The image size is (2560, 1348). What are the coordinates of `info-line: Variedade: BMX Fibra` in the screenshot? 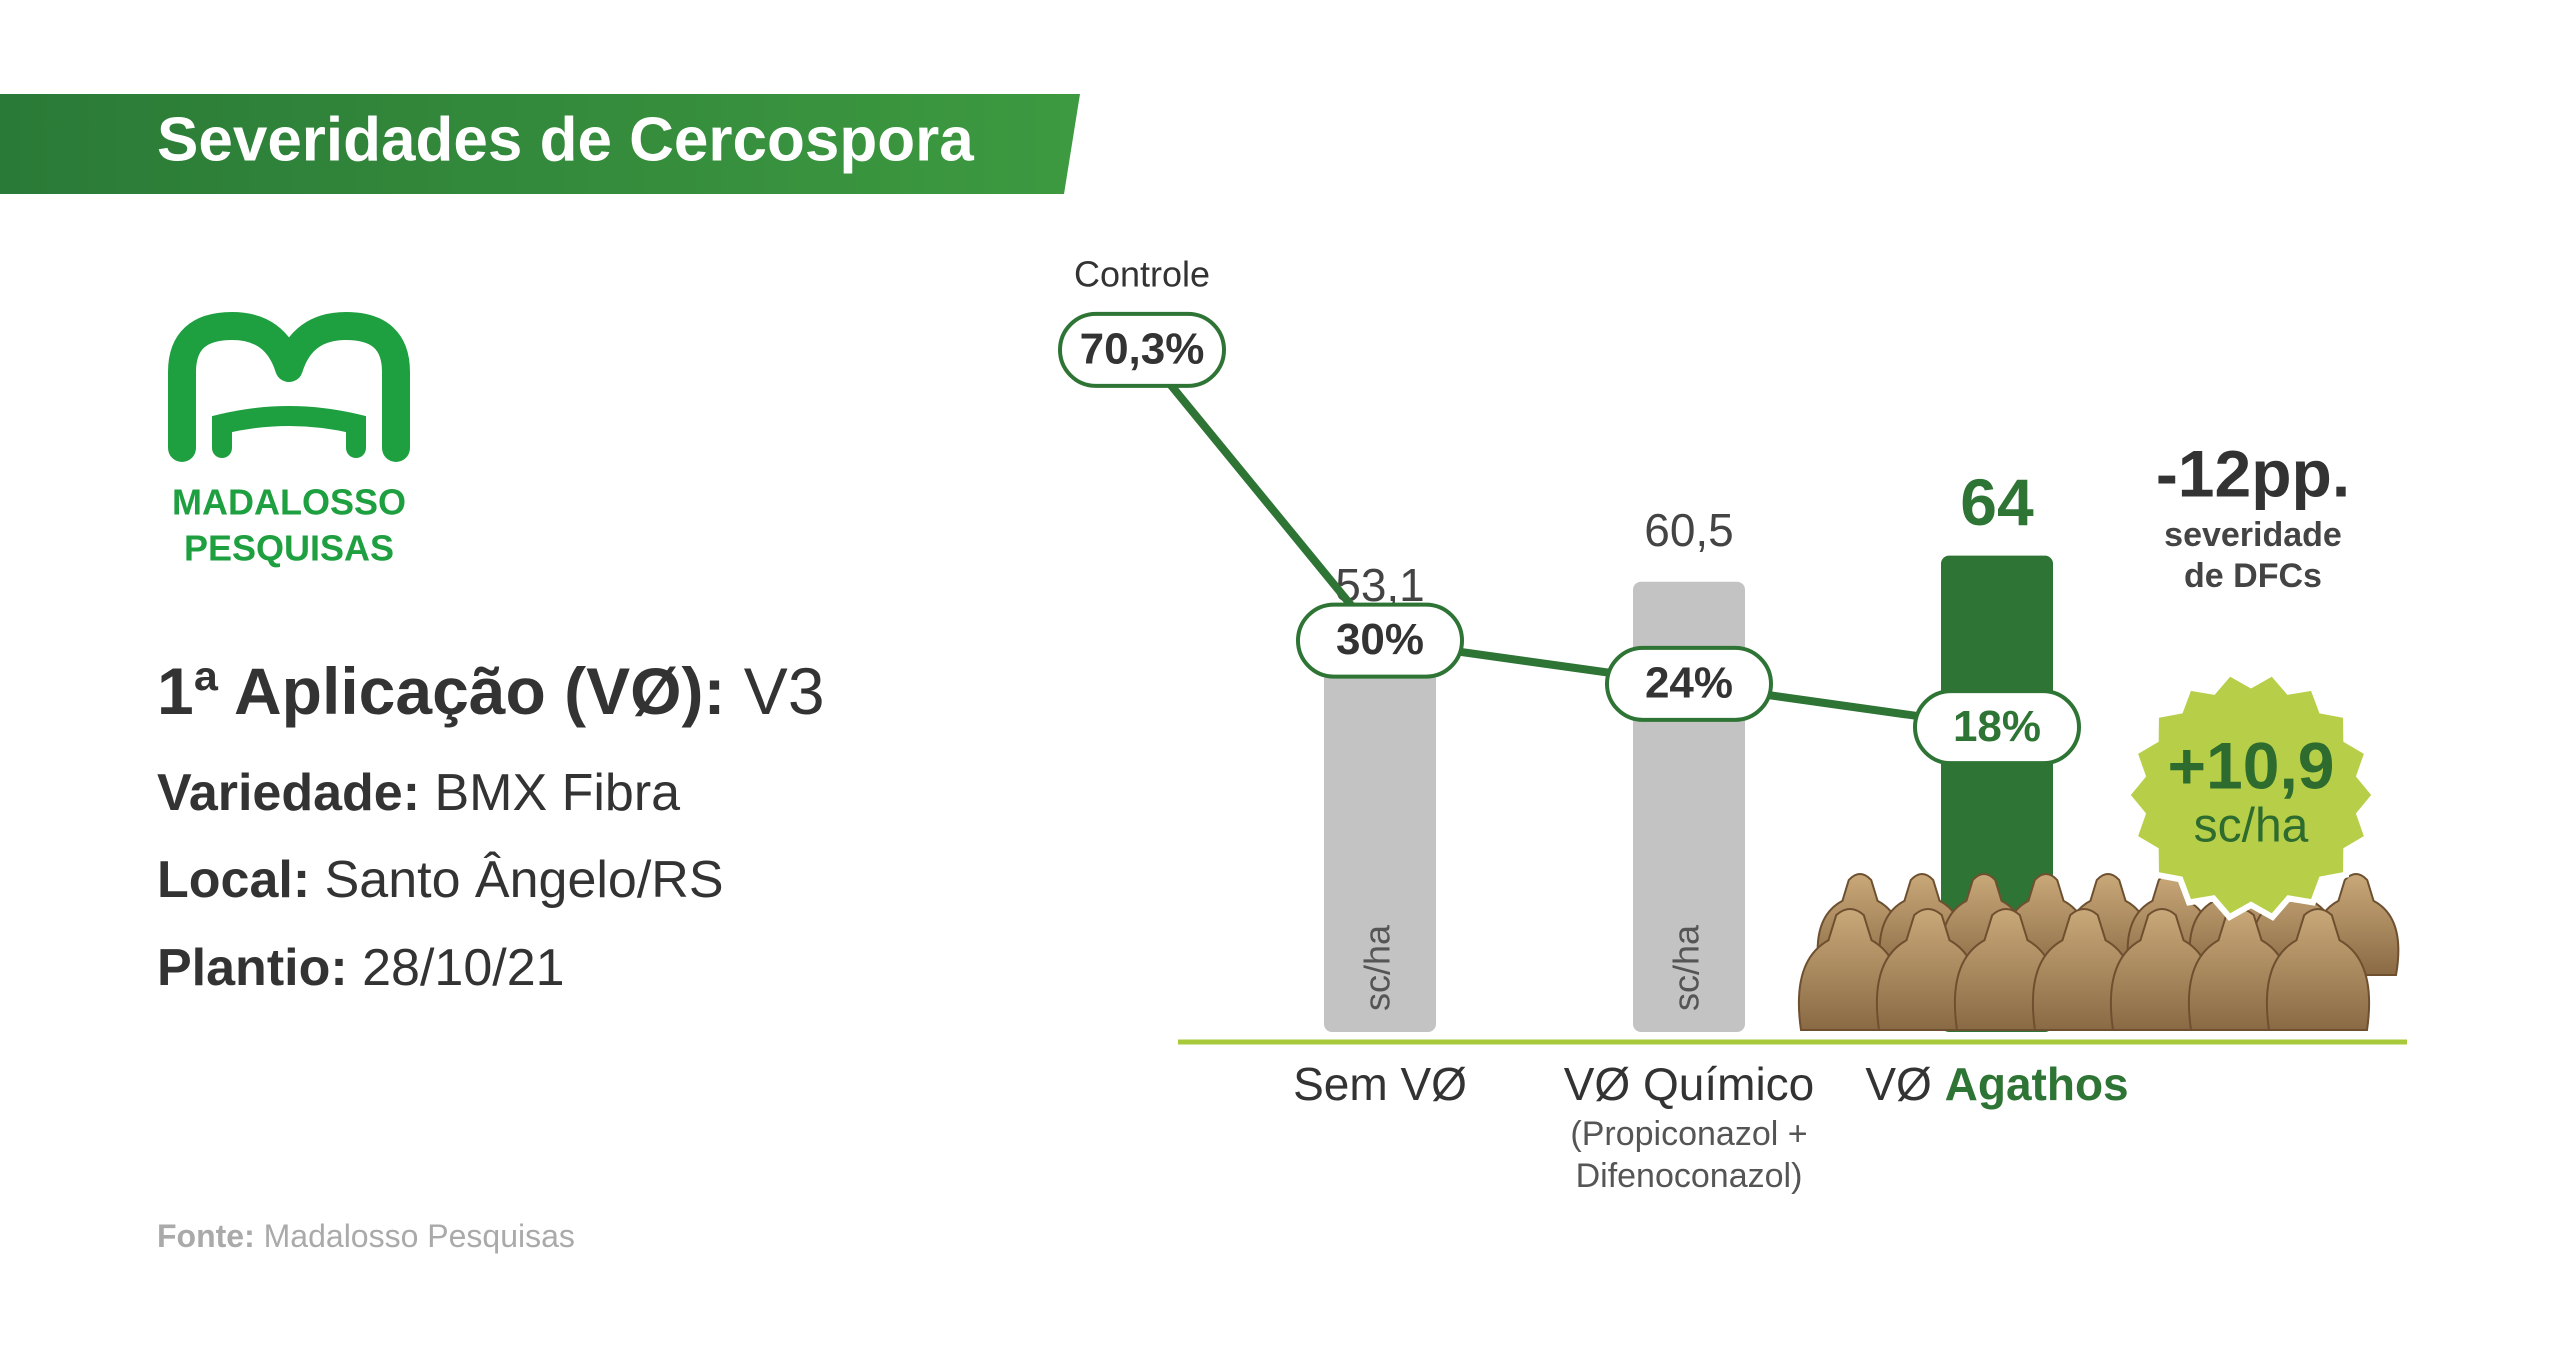 It's located at (418, 793).